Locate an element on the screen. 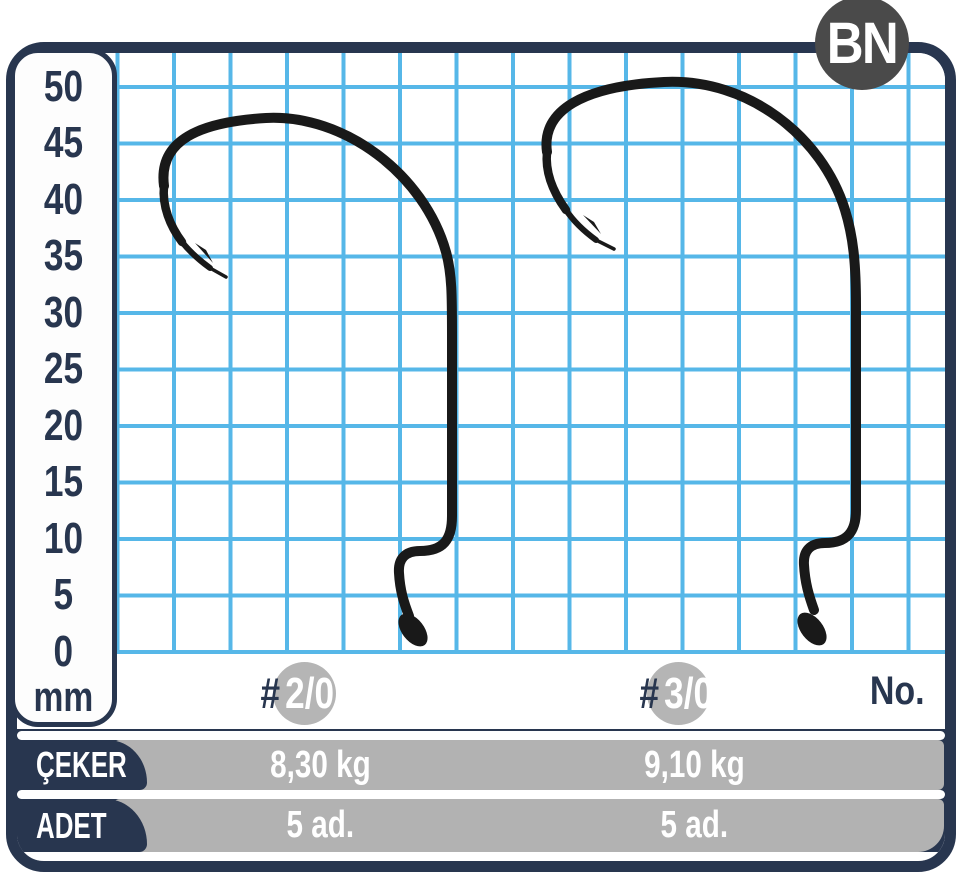 The image size is (960, 873). row-label: ÇEKER is located at coordinates (81, 764).